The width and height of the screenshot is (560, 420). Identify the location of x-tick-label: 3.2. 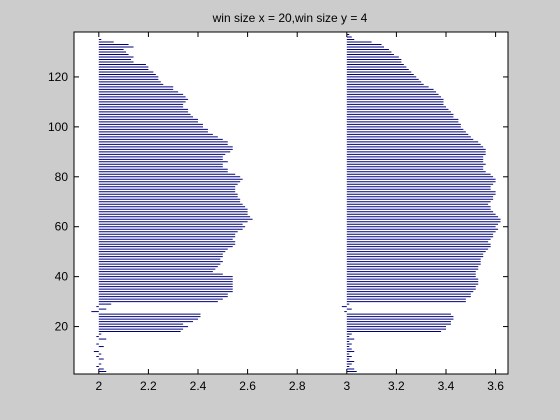
(396, 386).